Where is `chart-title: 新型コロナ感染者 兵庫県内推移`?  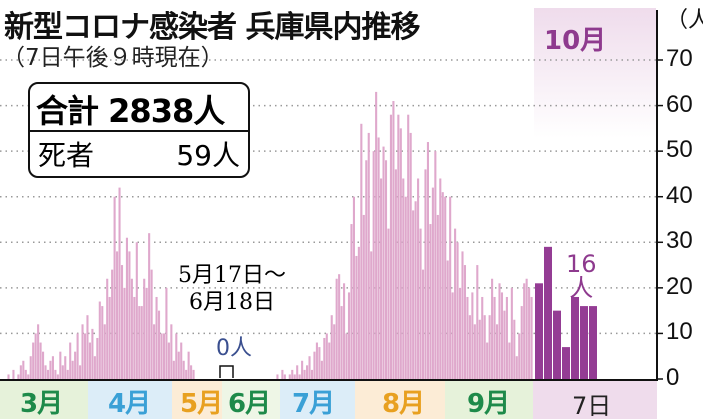 chart-title: 新型コロナ感染者 兵庫県内推移 is located at coordinates (212, 27).